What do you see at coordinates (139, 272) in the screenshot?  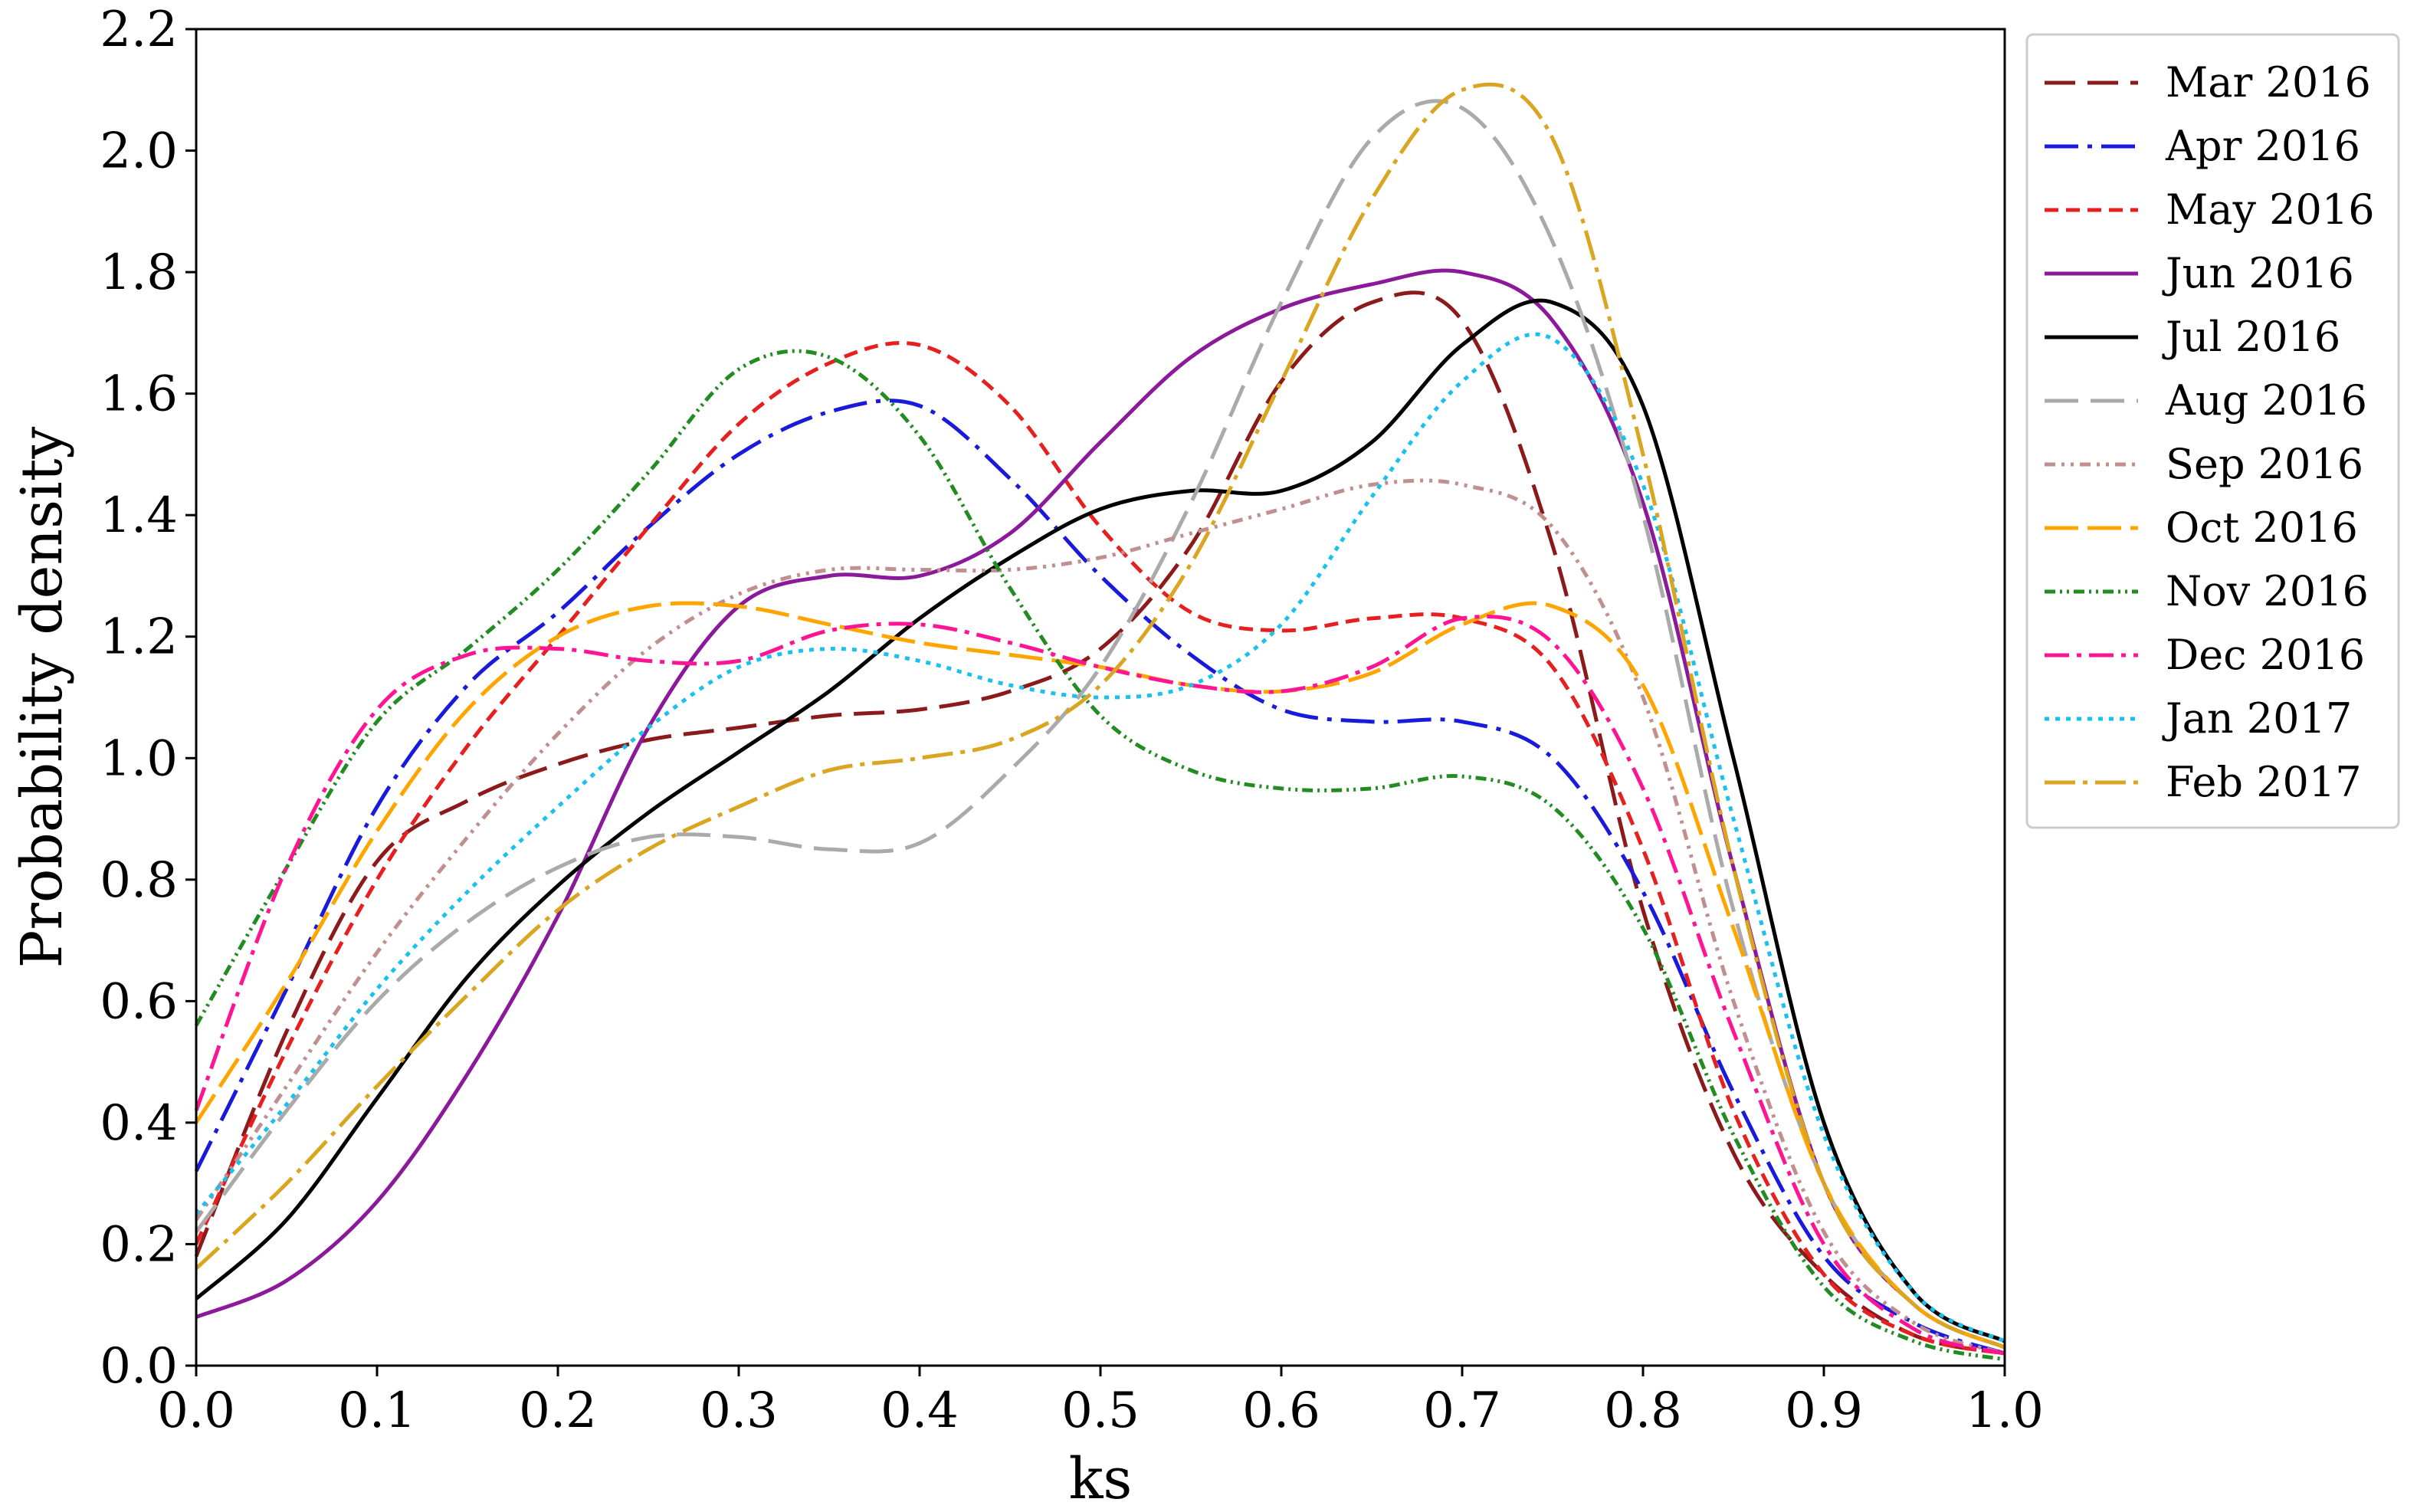 I see `y-tick-label: 1.8` at bounding box center [139, 272].